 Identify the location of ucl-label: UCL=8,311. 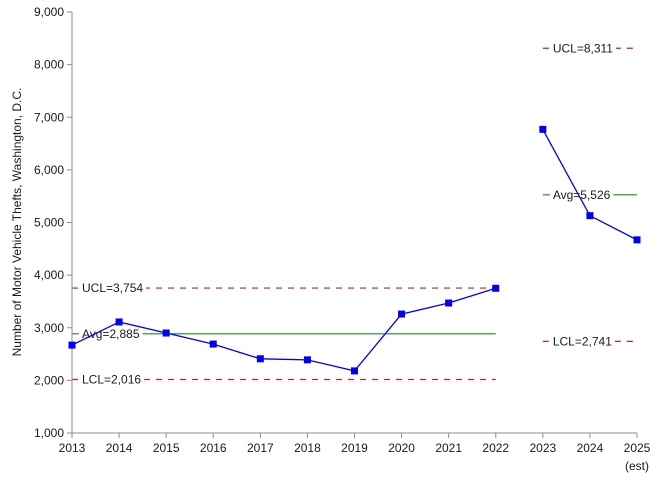
(583, 48).